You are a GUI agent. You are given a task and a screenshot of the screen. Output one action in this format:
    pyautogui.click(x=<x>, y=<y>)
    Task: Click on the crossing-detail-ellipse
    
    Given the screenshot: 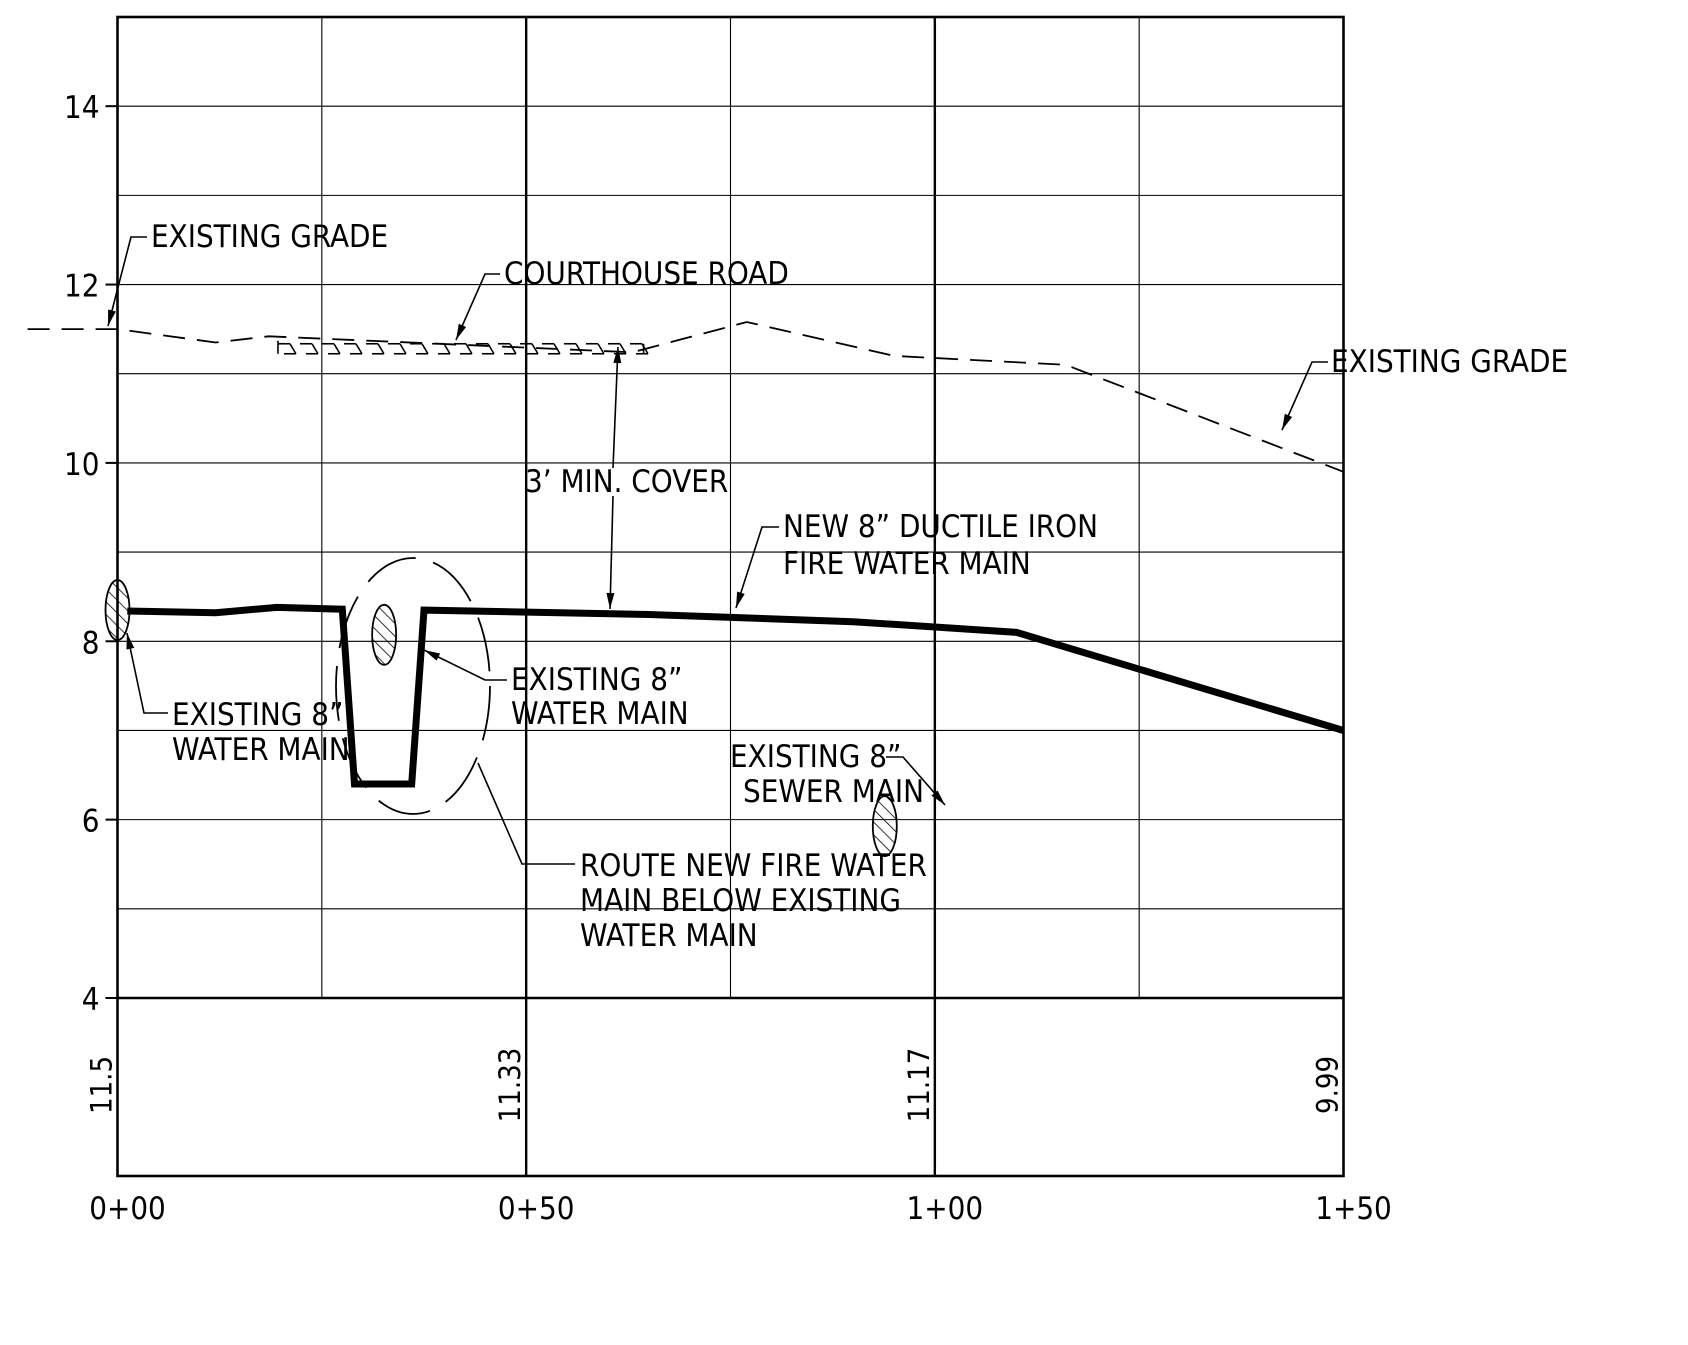 What is the action you would take?
    pyautogui.click(x=413, y=686)
    